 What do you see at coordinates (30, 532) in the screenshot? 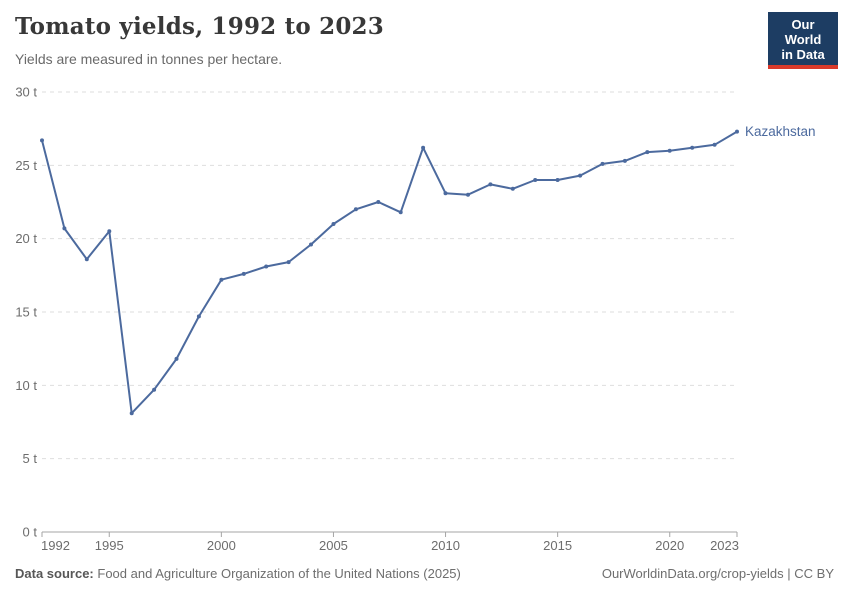
I see `y-tick-label-0: 0 t` at bounding box center [30, 532].